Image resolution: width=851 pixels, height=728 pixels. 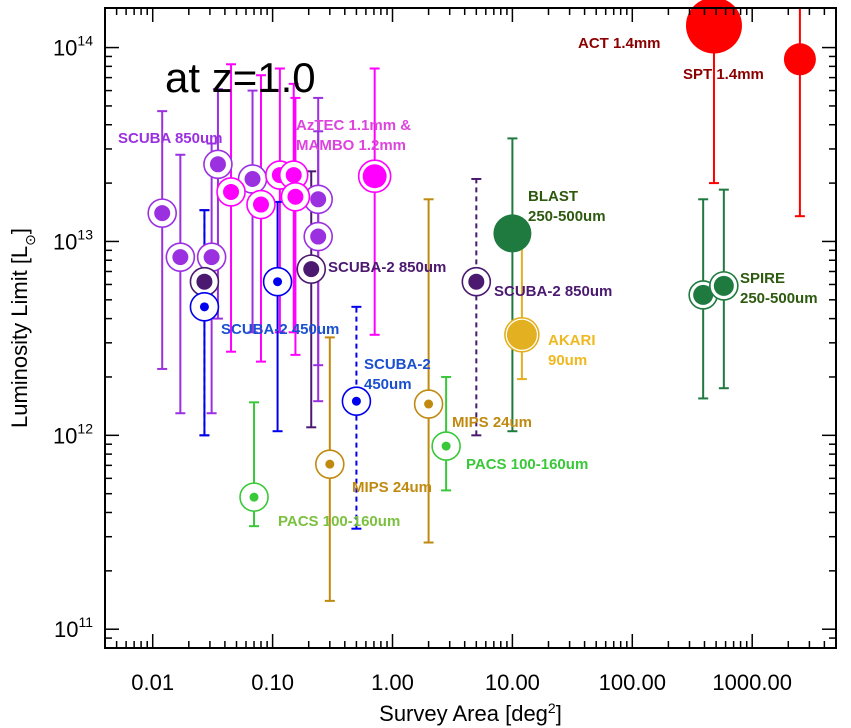 I want to click on y-axis-title-text: Luminosity Limit [L, so click(x=19, y=337).